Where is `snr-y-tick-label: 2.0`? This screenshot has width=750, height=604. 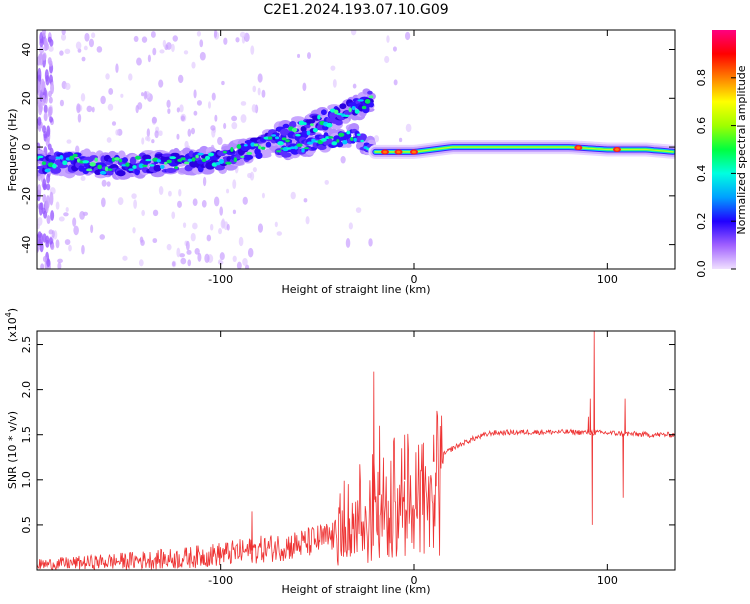
snr-y-tick-label: 2.0 is located at coordinates (26, 390).